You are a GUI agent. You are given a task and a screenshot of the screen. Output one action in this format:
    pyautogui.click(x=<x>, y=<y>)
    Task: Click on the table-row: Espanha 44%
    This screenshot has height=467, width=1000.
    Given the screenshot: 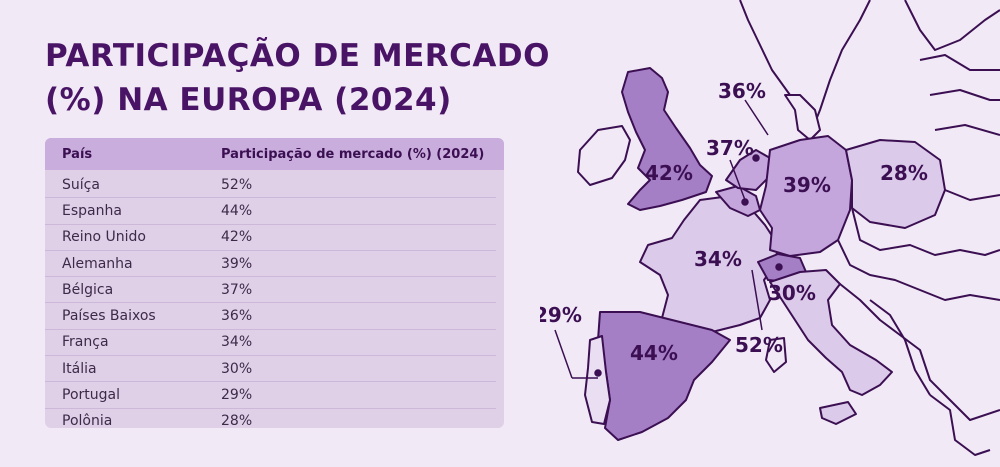 What is the action you would take?
    pyautogui.click(x=270, y=211)
    